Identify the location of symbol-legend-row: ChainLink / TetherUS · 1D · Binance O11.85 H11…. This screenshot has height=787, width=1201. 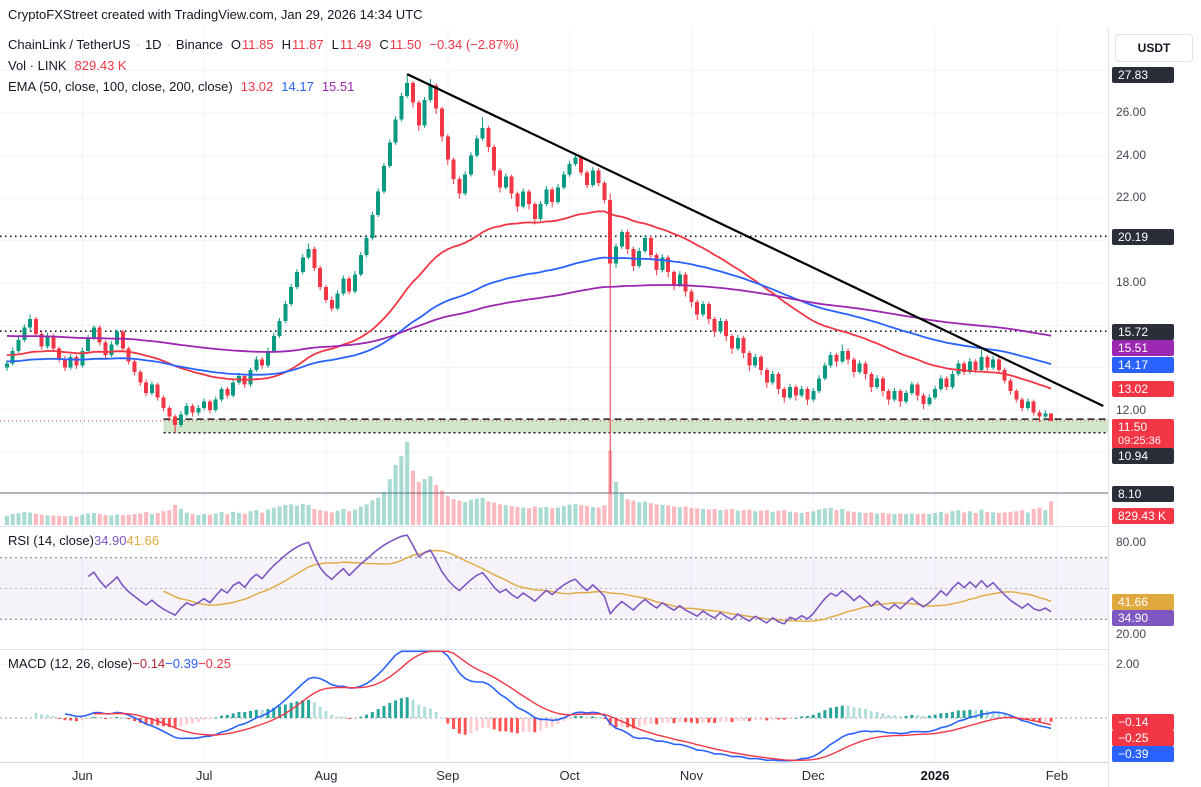
(263, 44).